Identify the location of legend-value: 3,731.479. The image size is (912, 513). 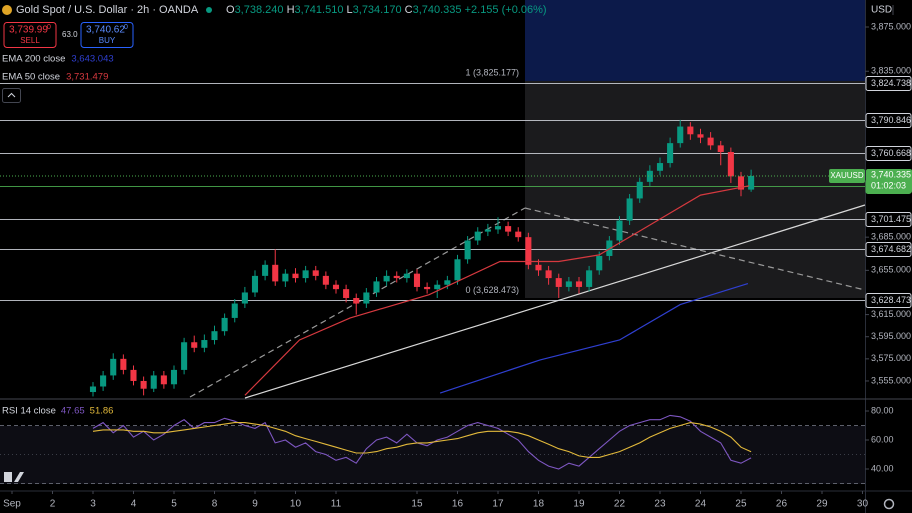
(87, 77).